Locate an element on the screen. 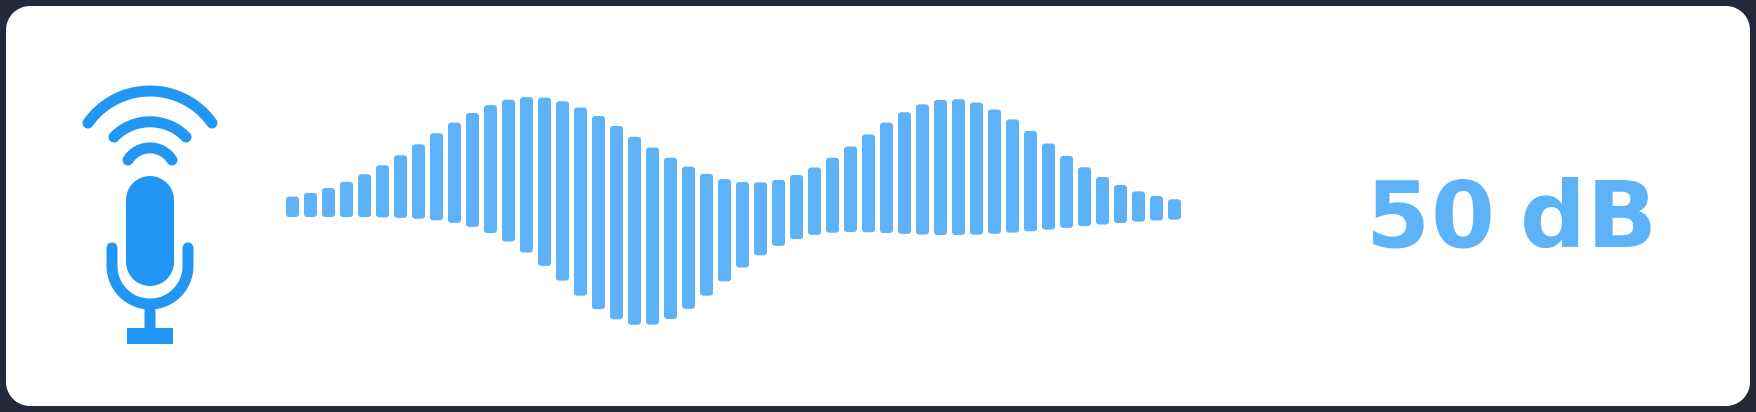  sound-level-readout: 50 dB is located at coordinates (1526, 216).